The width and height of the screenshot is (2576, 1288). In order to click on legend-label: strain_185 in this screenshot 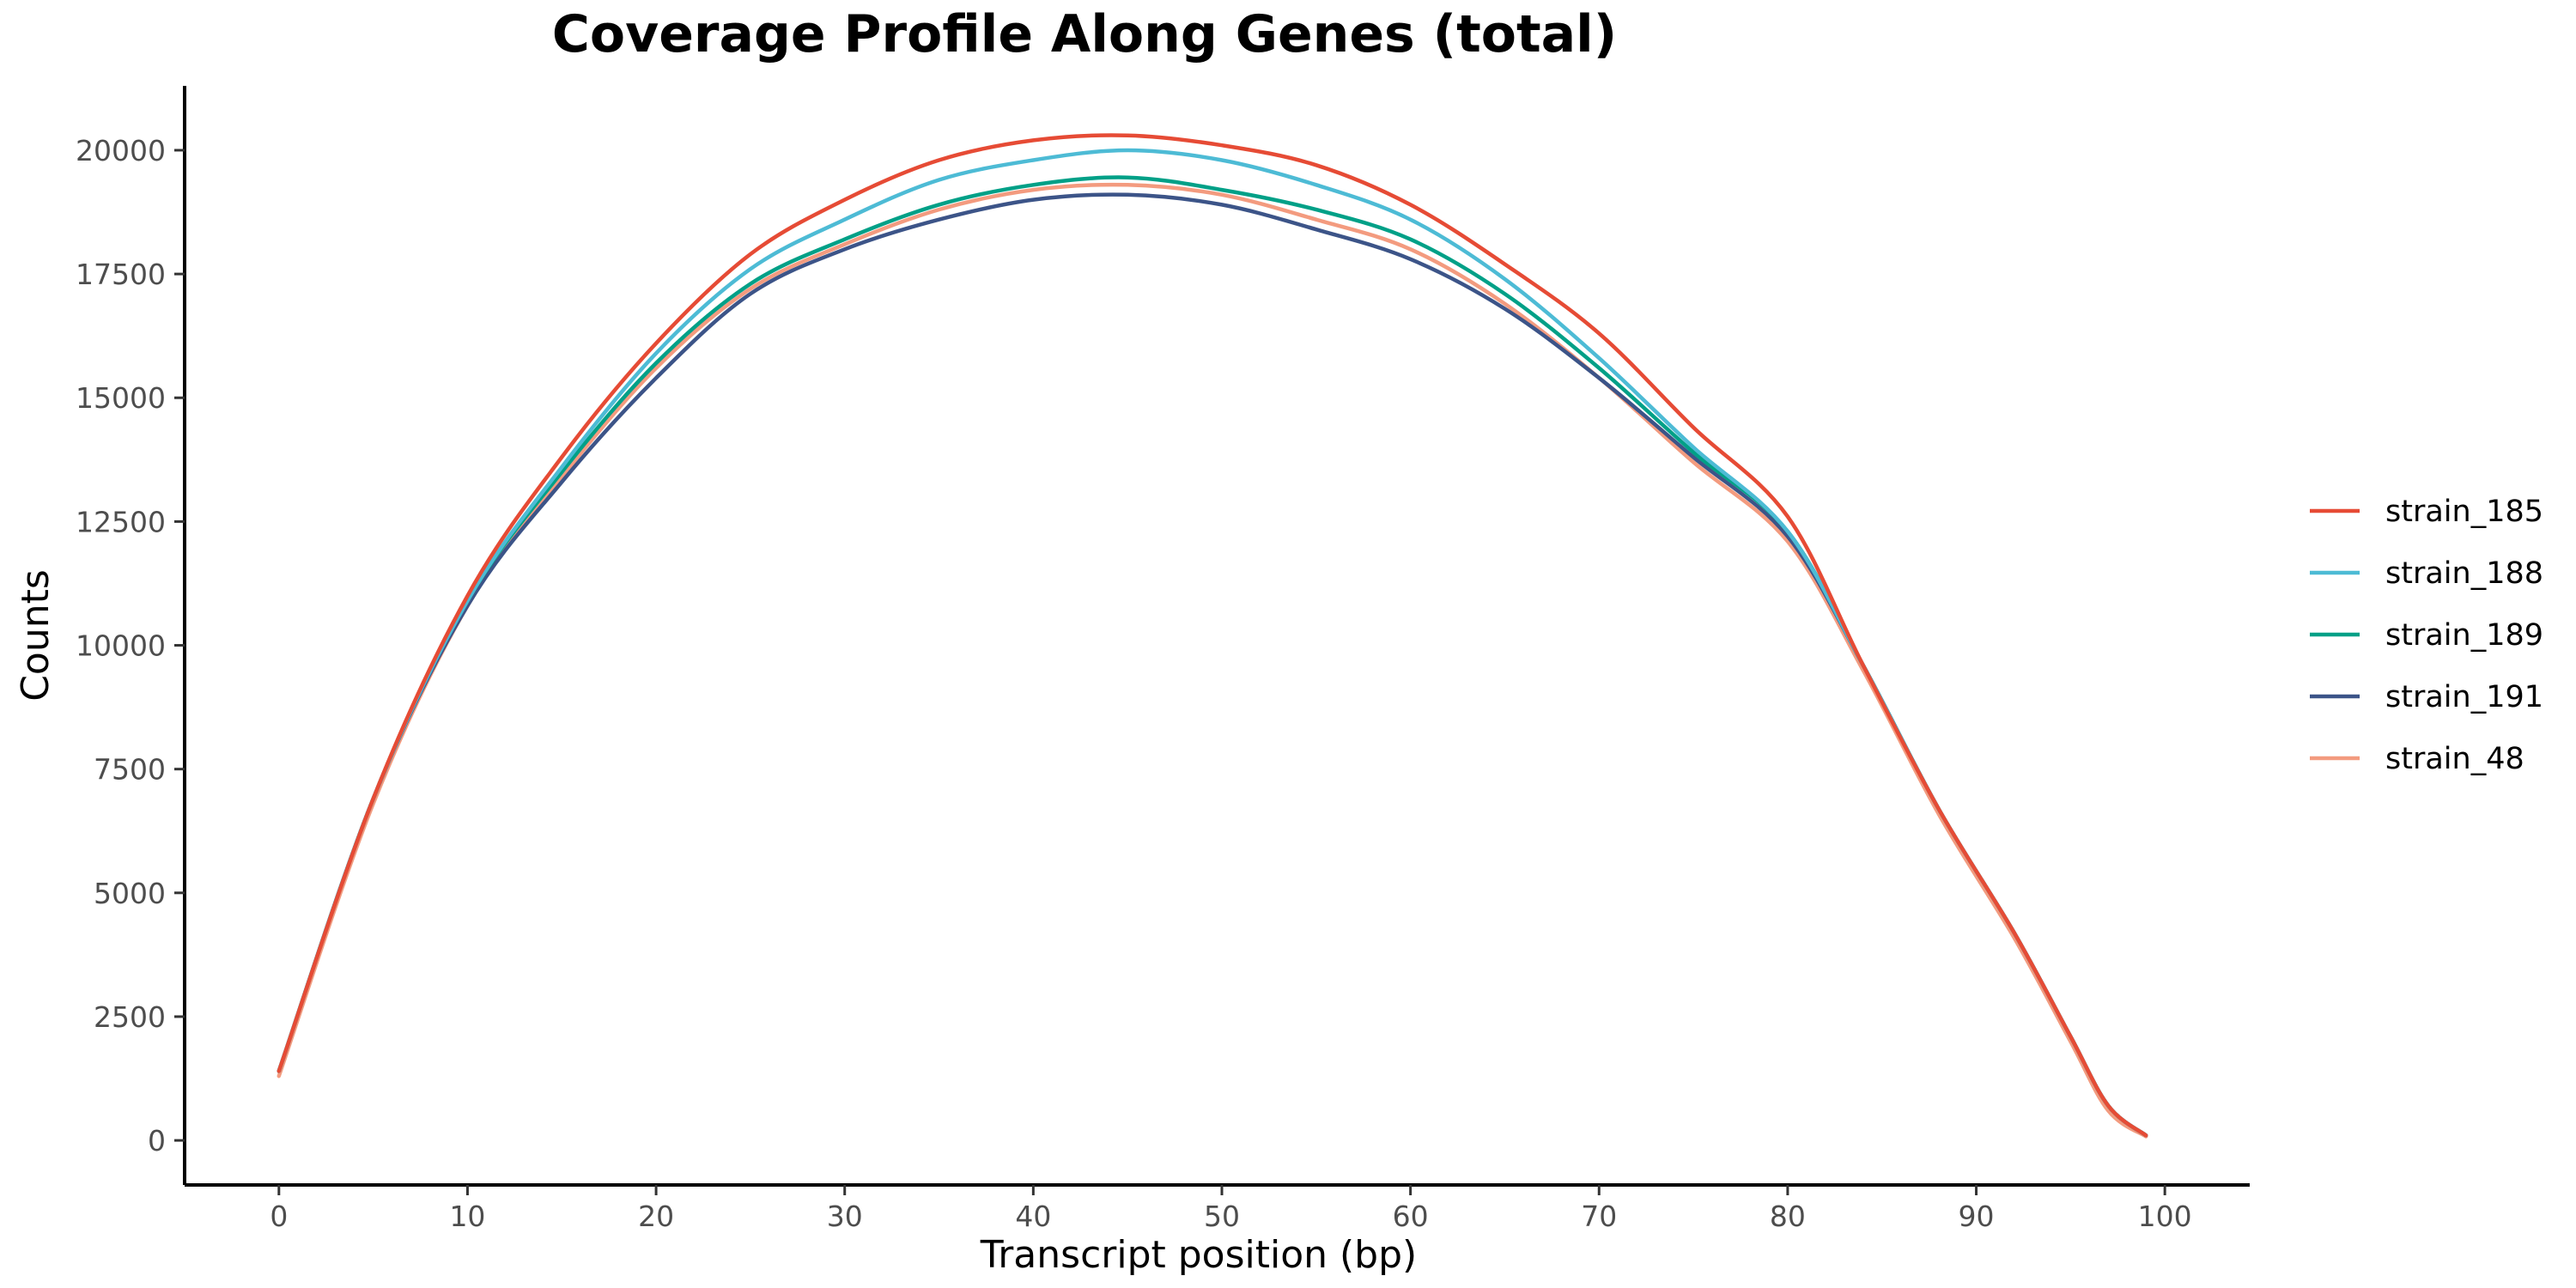, I will do `click(2464, 512)`.